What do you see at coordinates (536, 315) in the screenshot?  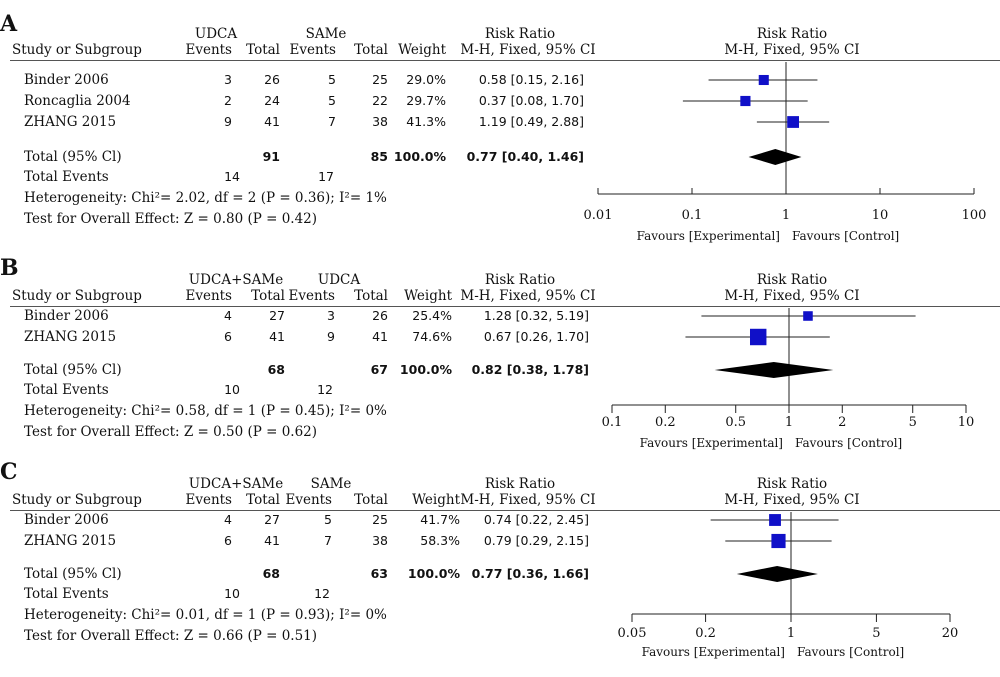 I see `study-ci-text: 1.28 [0.32, 5.19]` at bounding box center [536, 315].